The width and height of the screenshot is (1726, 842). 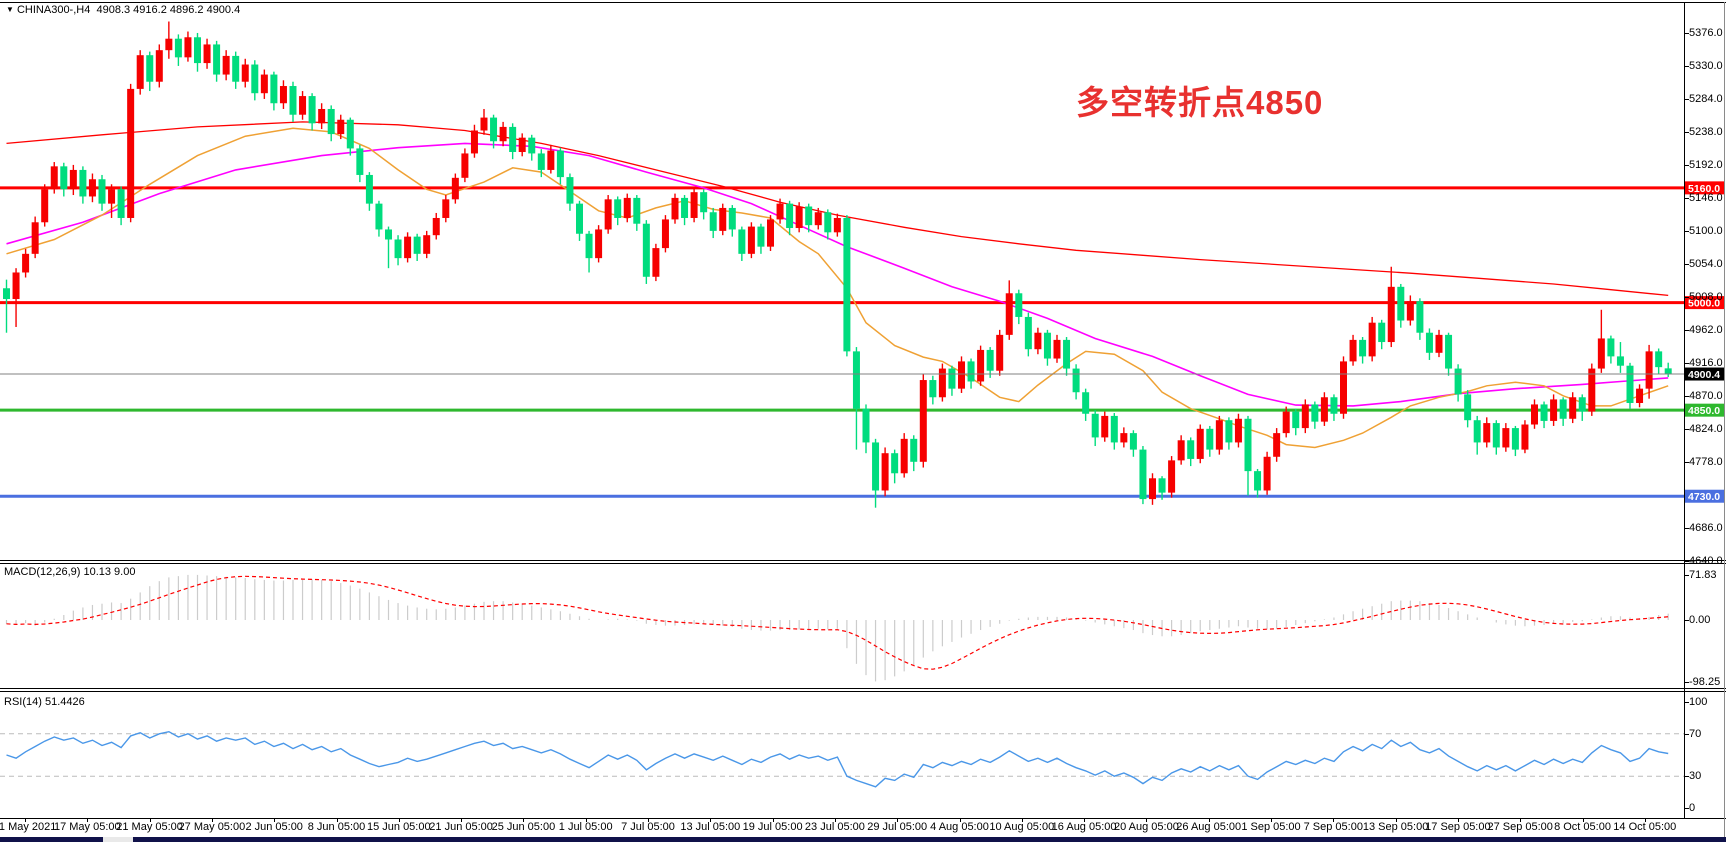 I want to click on ohlc-values-label: 4908.3 4916.2 4896.2 4900.4, so click(x=168, y=10).